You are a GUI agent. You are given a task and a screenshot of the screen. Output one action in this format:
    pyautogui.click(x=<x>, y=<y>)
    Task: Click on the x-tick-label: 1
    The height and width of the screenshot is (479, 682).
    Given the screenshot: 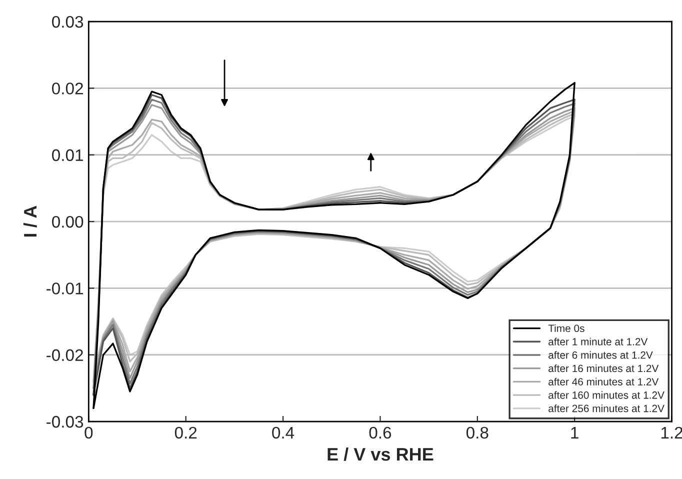 What is the action you would take?
    pyautogui.click(x=574, y=432)
    